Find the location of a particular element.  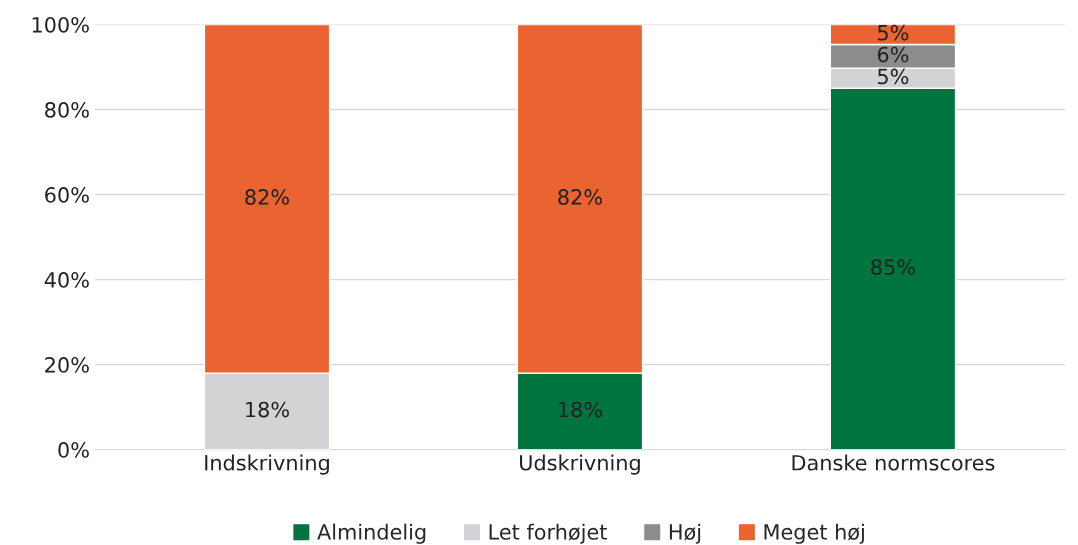

legend-label: Høj is located at coordinates (685, 533).